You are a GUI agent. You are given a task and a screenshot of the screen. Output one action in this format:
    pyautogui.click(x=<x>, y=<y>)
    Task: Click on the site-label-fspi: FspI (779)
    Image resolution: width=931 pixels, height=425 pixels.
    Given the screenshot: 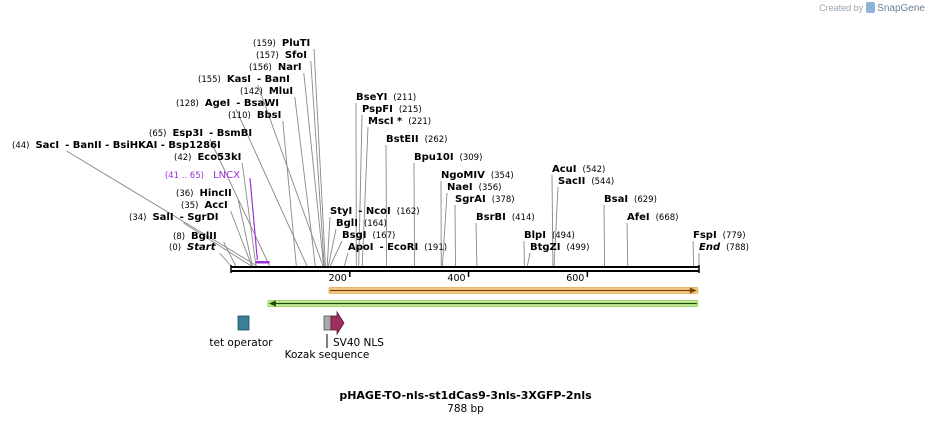 What is the action you would take?
    pyautogui.click(x=719, y=235)
    